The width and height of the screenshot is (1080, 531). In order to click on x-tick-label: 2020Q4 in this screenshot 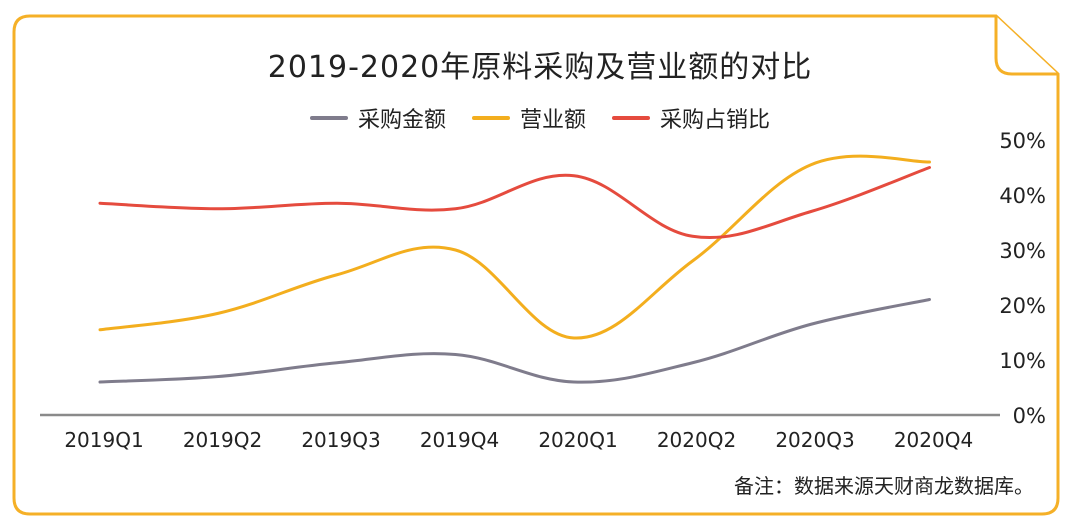, I will do `click(933, 440)`.